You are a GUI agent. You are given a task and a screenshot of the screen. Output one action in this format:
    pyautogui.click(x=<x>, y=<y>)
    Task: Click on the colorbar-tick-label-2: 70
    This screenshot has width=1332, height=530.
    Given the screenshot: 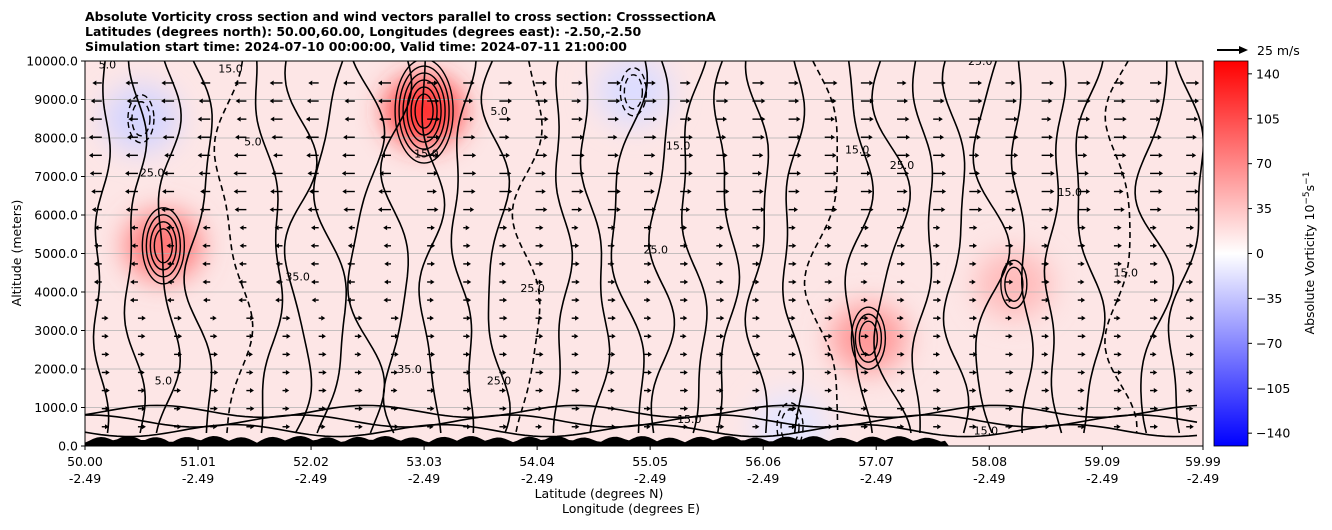 What is the action you would take?
    pyautogui.click(x=1264, y=163)
    